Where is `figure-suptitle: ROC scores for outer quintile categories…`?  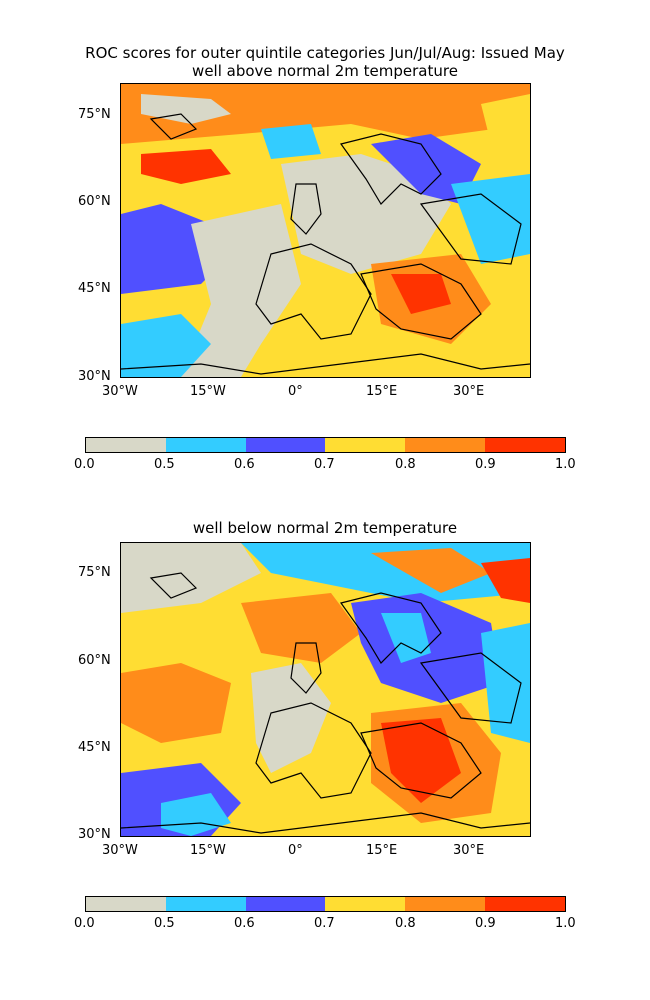
figure-suptitle: ROC scores for outer quintile categories… is located at coordinates (325, 53).